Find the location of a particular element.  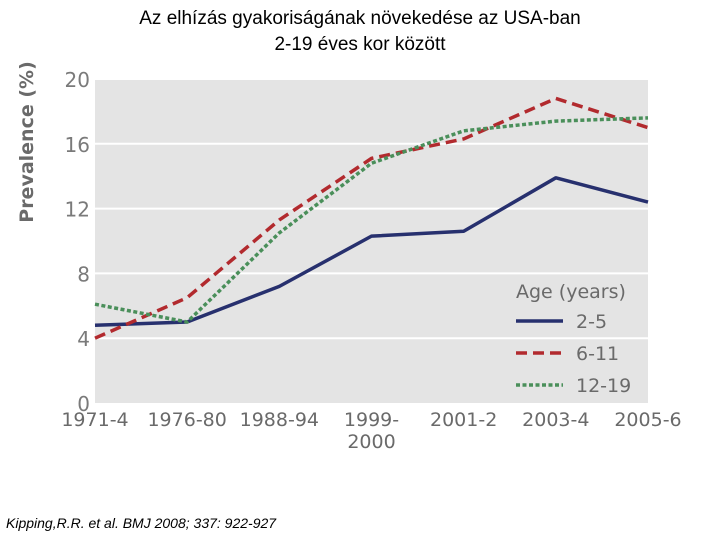

x-tick-label: 2003-4 is located at coordinates (555, 420).